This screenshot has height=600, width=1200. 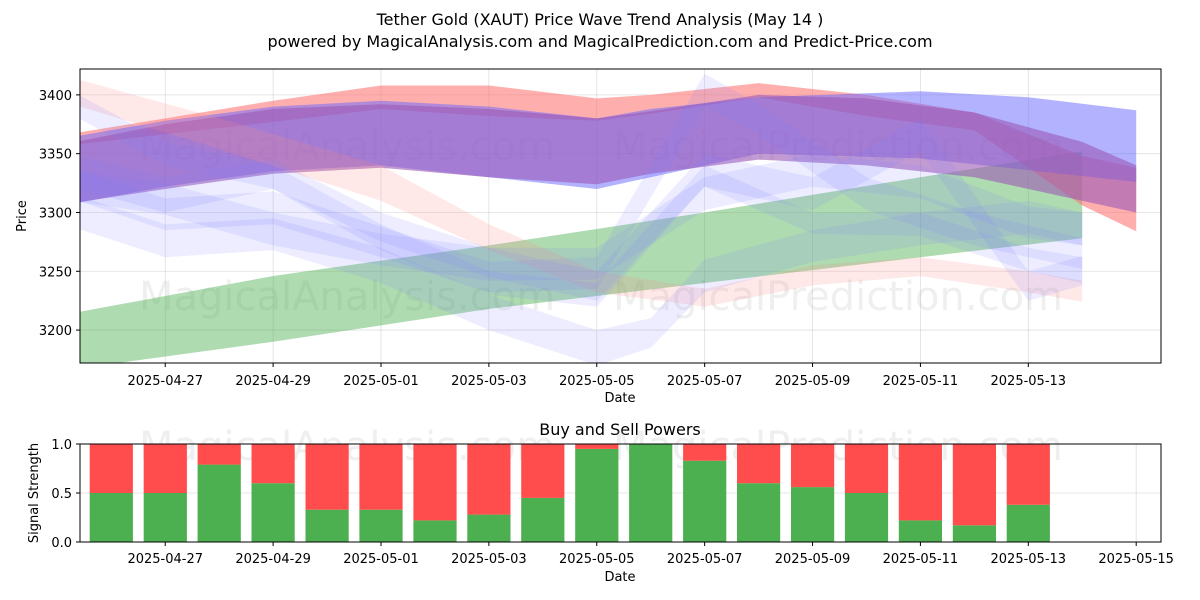 What do you see at coordinates (619, 398) in the screenshot?
I see `price-x-label: Date` at bounding box center [619, 398].